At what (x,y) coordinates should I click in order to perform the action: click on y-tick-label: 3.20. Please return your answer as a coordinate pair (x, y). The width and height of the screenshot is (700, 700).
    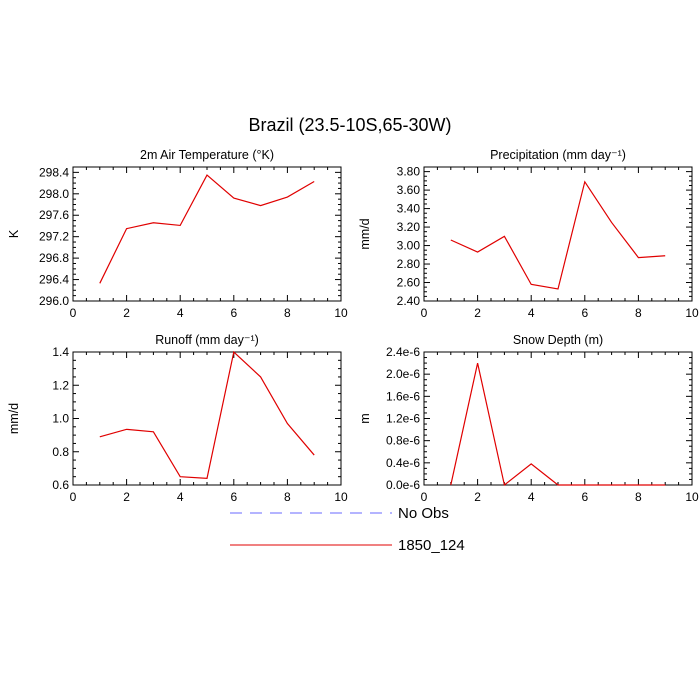
    Looking at the image, I should click on (409, 227).